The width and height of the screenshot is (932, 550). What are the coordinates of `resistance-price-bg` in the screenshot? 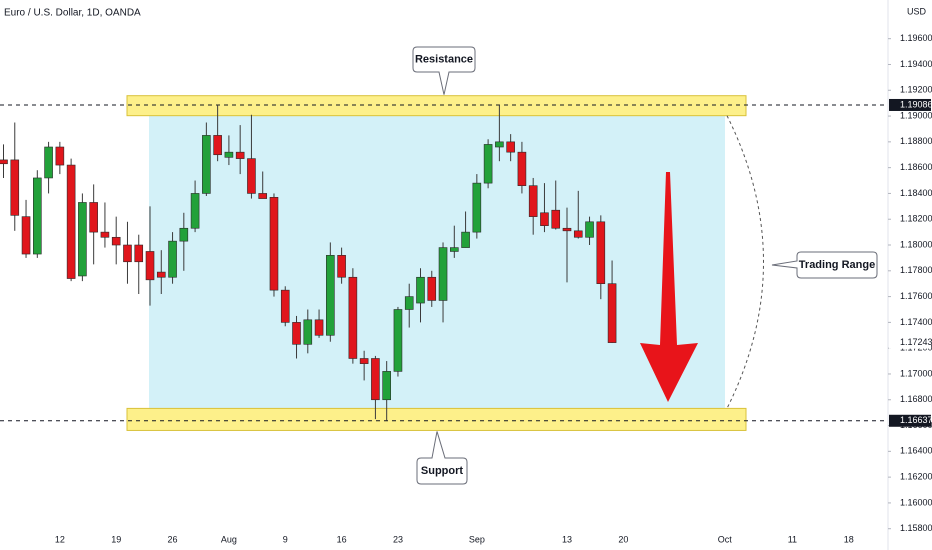 It's located at (910, 104).